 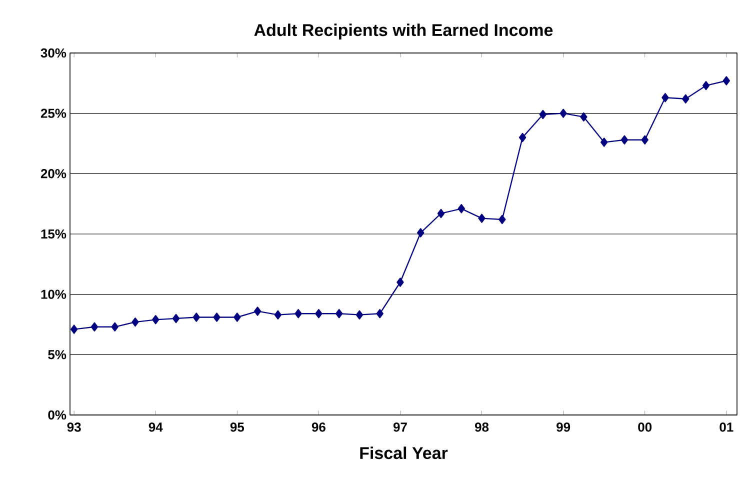 I want to click on x-axis-title: Fiscal Year, so click(x=404, y=453).